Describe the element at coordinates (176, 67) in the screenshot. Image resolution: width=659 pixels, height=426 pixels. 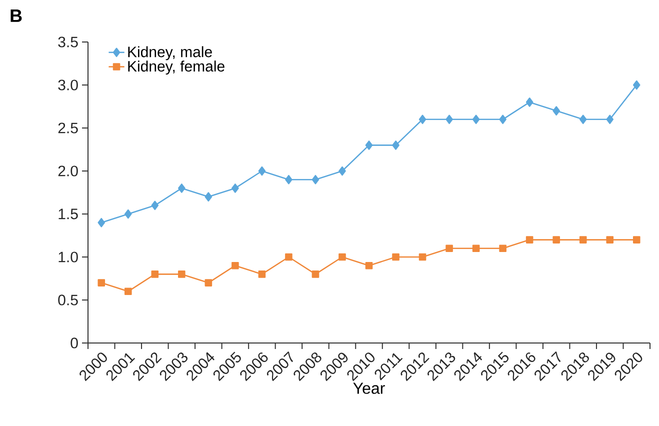
I see `legend-label: Kidney, female` at that location.